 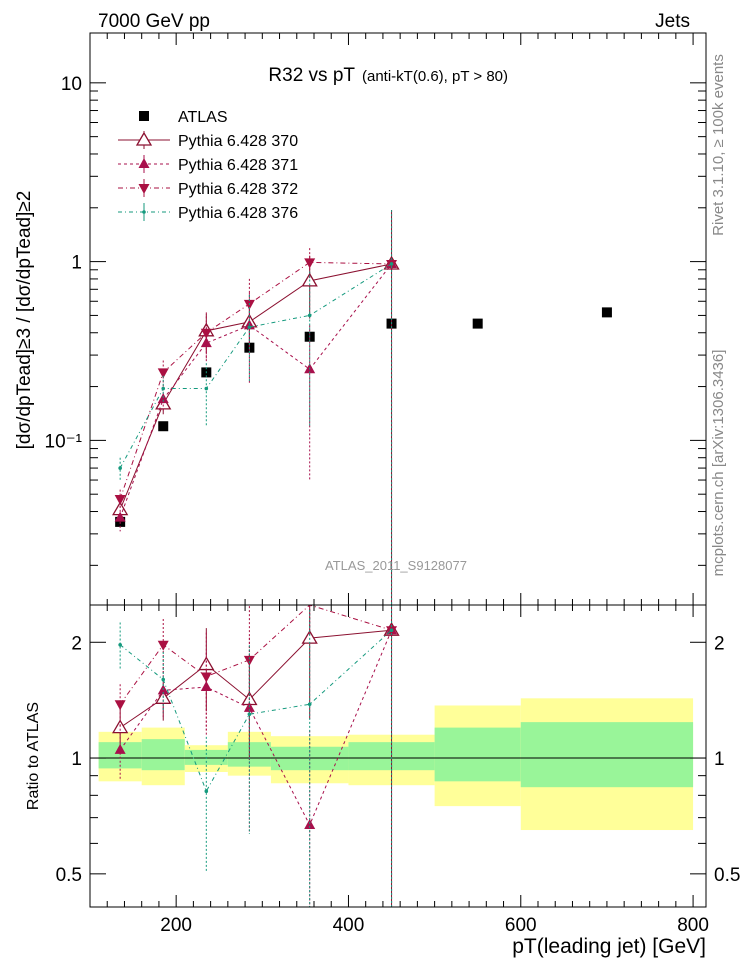 What do you see at coordinates (24, 320) in the screenshot?
I see `y-axis-label: [dσ/dpTead]≥3 / [dσ/dpTead]≥2` at bounding box center [24, 320].